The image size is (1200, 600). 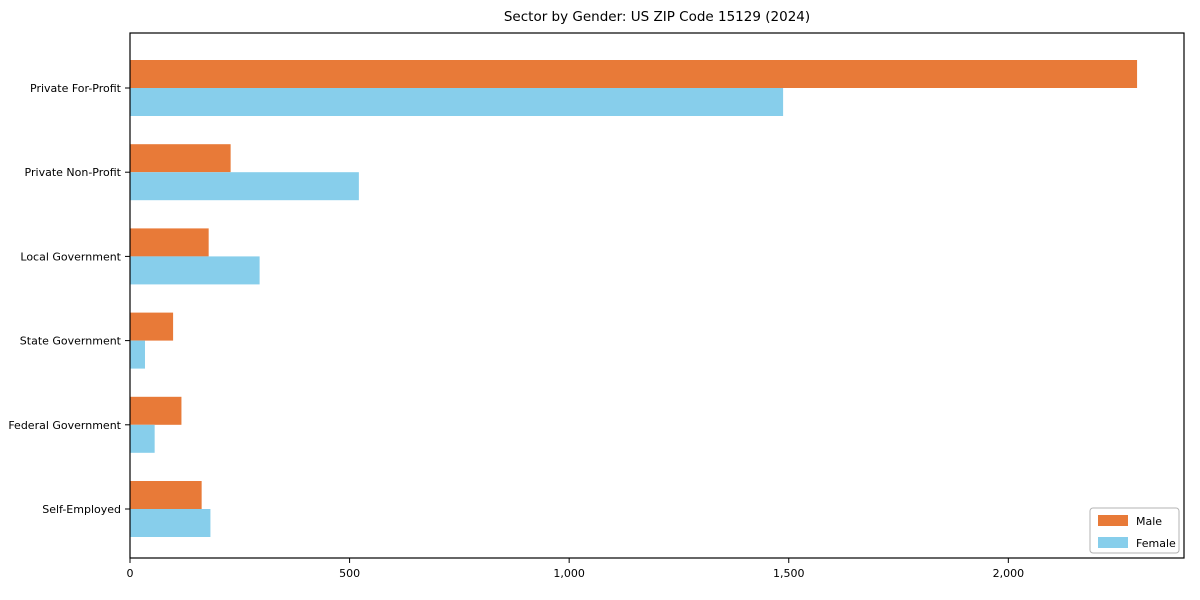 I want to click on legend-swatch-male, so click(x=1113, y=520).